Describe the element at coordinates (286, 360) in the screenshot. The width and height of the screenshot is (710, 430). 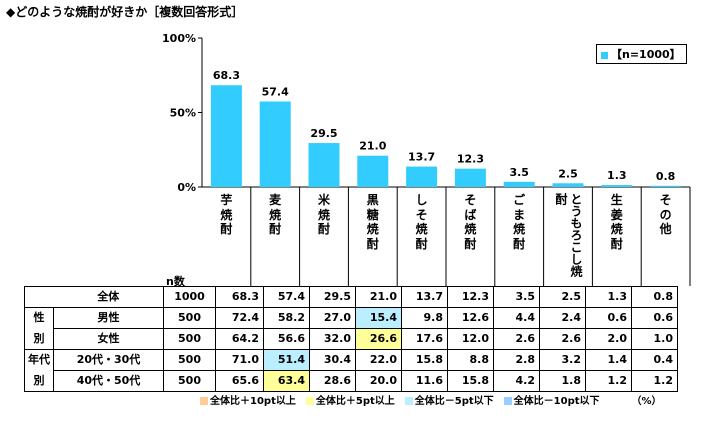
I see `table-cell: 51.4` at that location.